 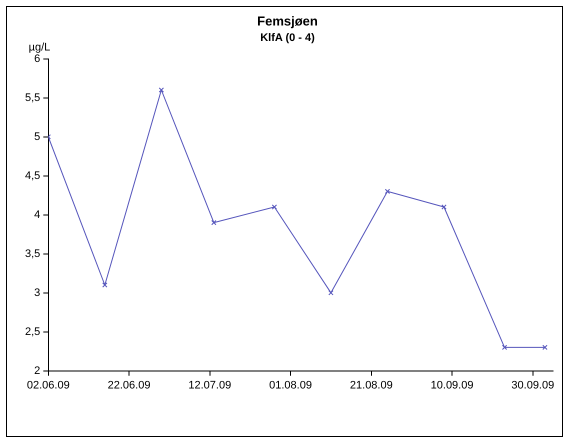 I want to click on y-tick-label: 5,5, so click(x=32, y=98).